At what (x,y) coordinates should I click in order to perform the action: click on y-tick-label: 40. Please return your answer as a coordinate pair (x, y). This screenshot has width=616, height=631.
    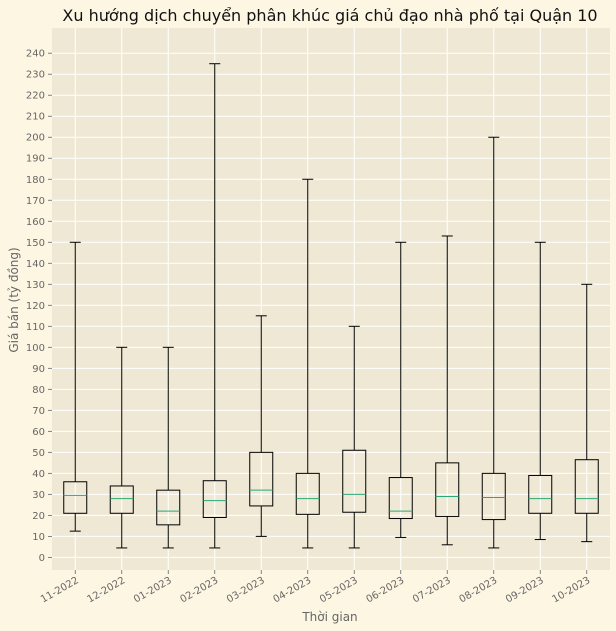
    Looking at the image, I should click on (38, 474).